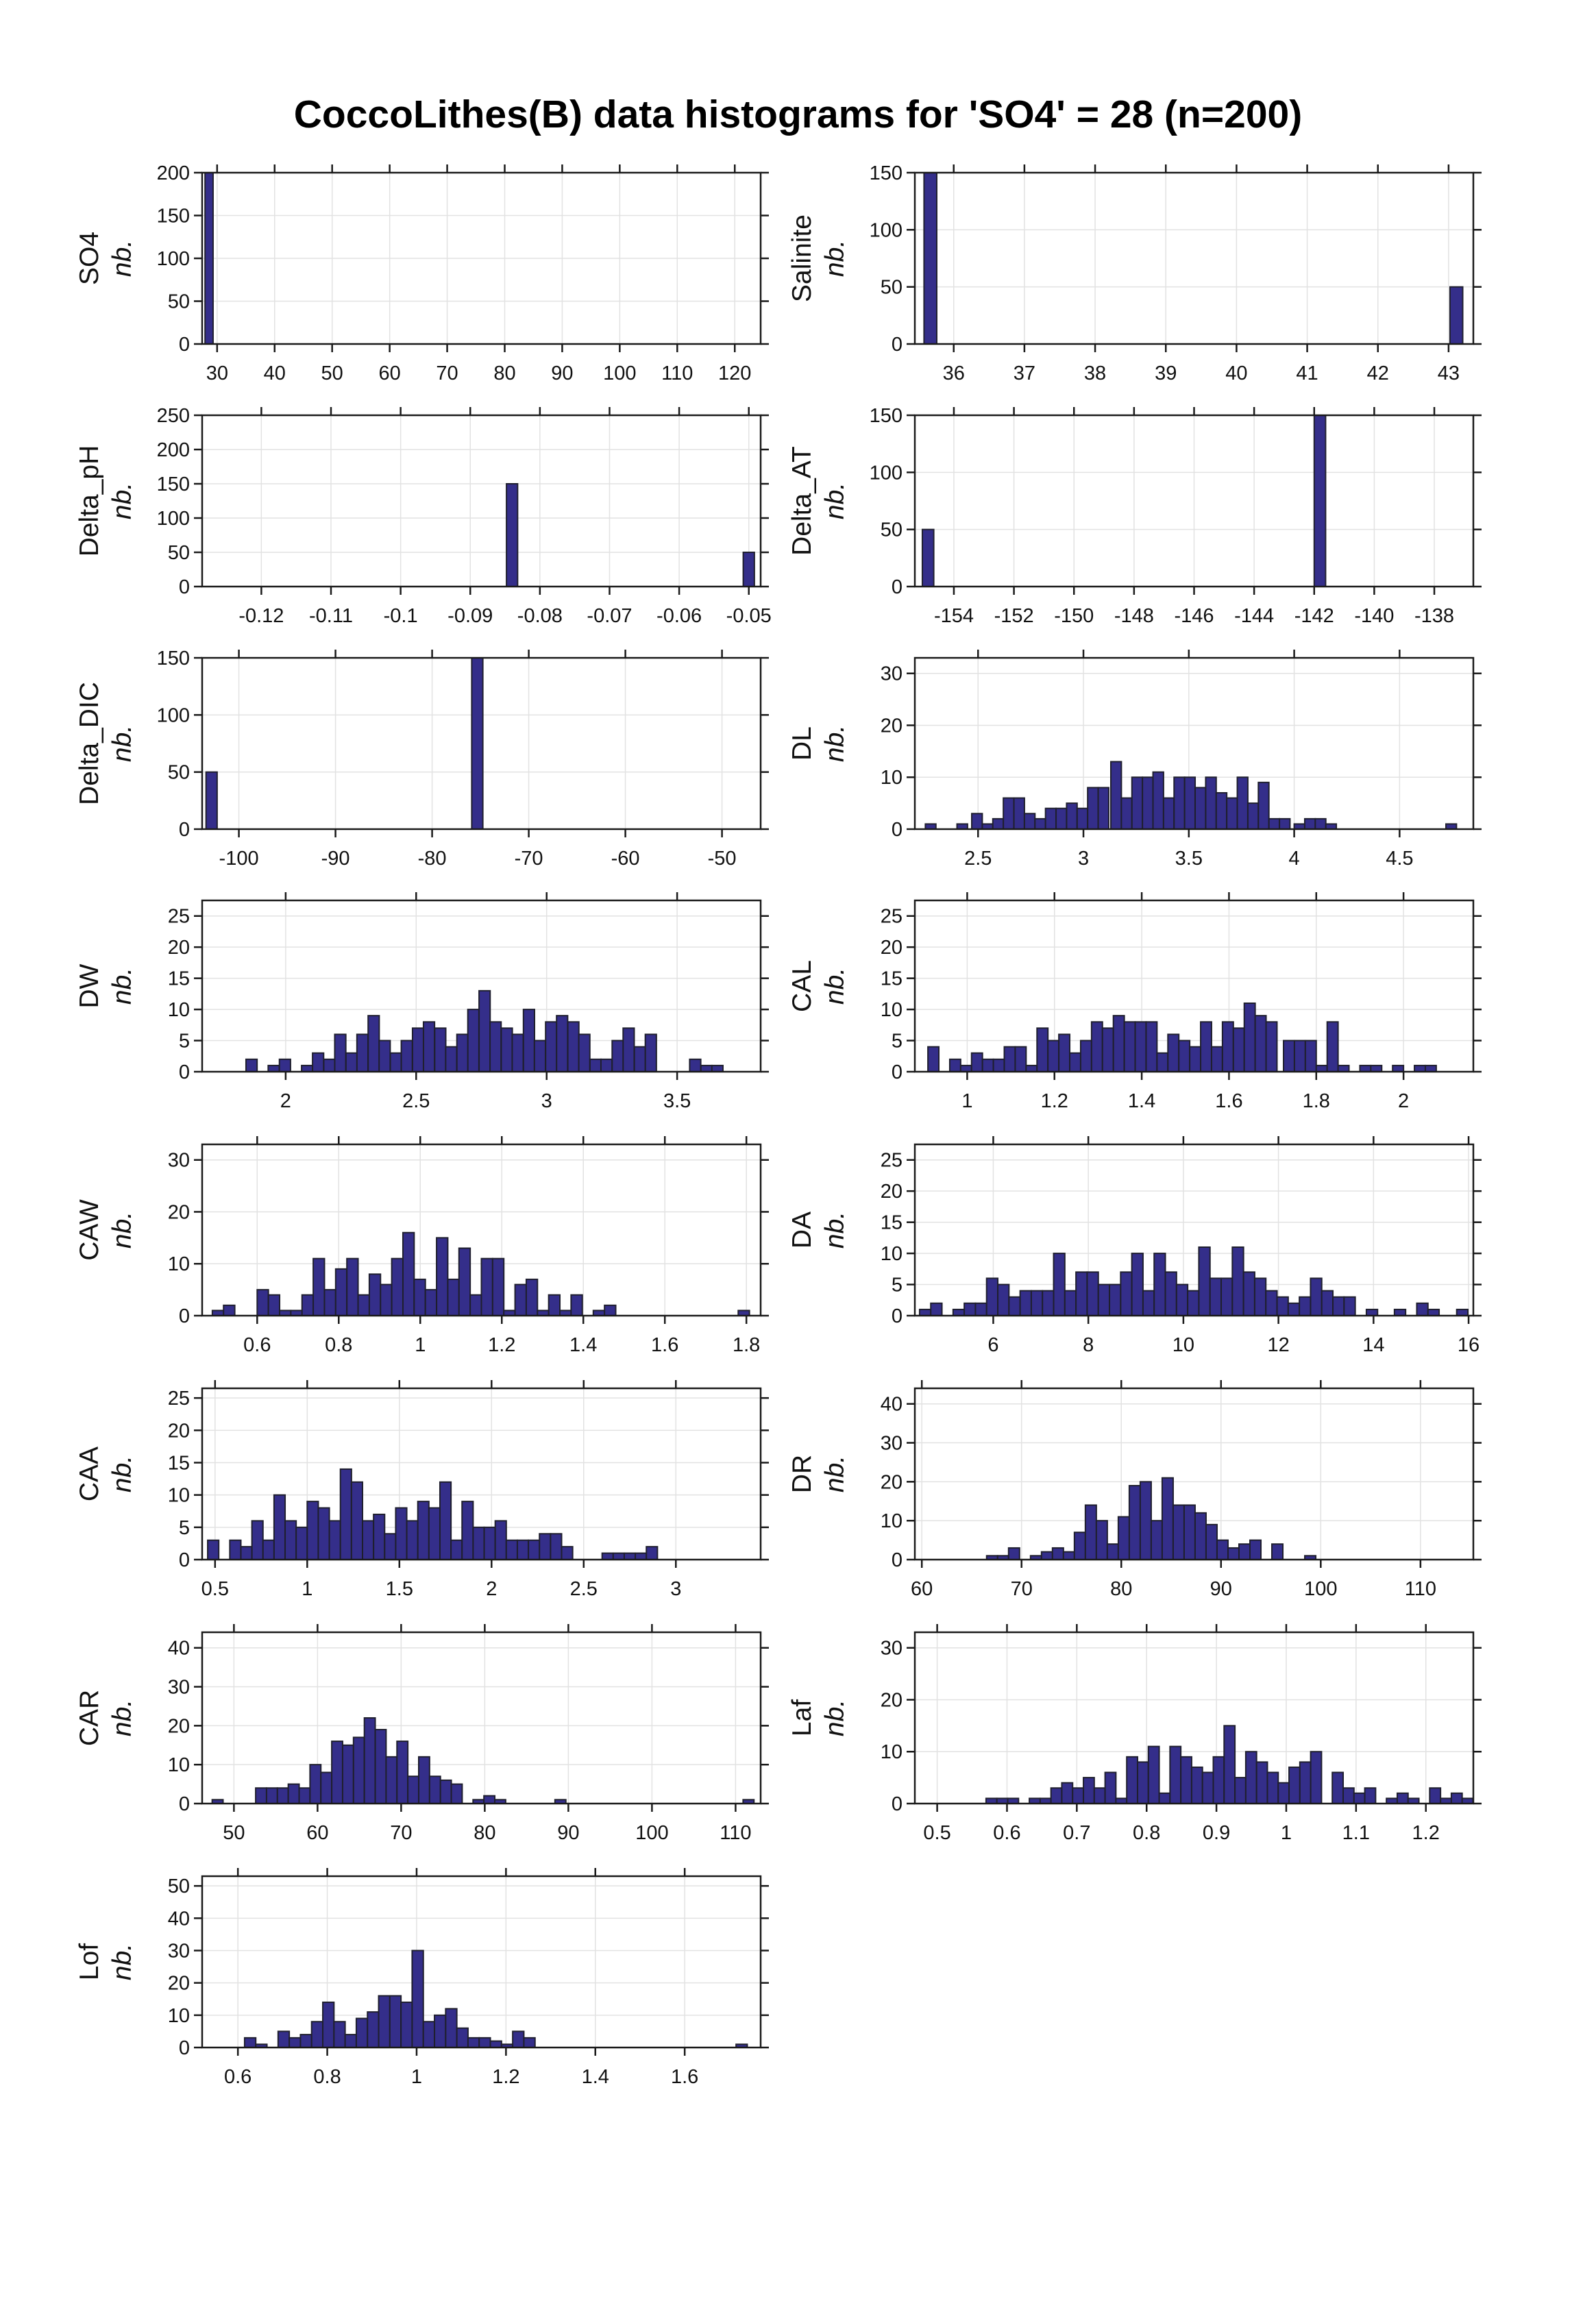 The width and height of the screenshot is (1596, 2299). Describe the element at coordinates (540, 616) in the screenshot. I see `svg-text: -0.08` at that location.